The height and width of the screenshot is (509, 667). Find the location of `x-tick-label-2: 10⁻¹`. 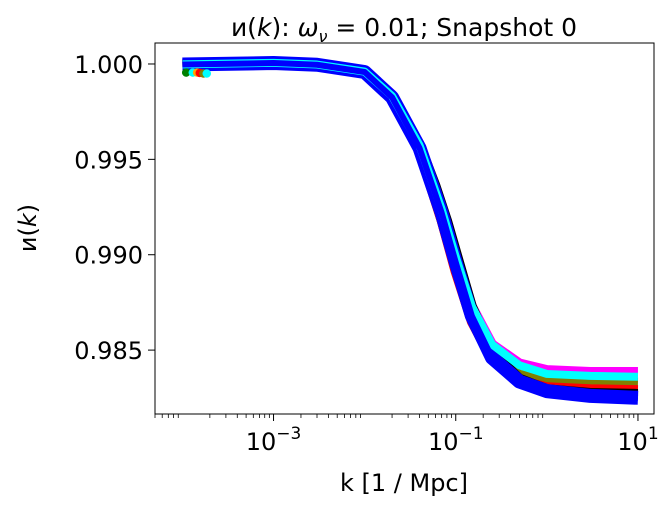

x-tick-label-2: 10⁻¹ is located at coordinates (456, 440).